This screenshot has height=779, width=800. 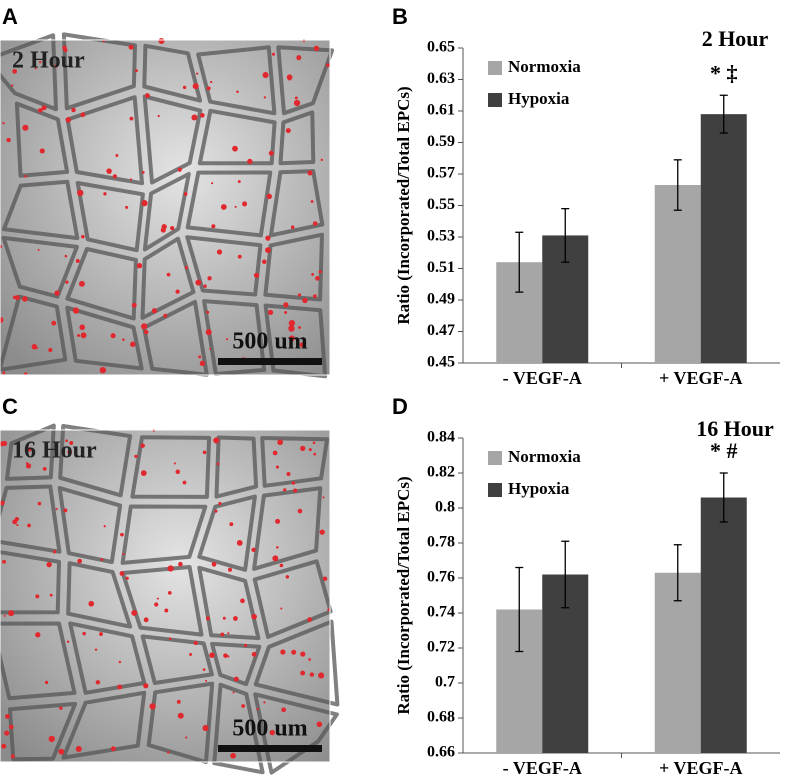 I want to click on panel-letter: A, so click(x=10, y=16).